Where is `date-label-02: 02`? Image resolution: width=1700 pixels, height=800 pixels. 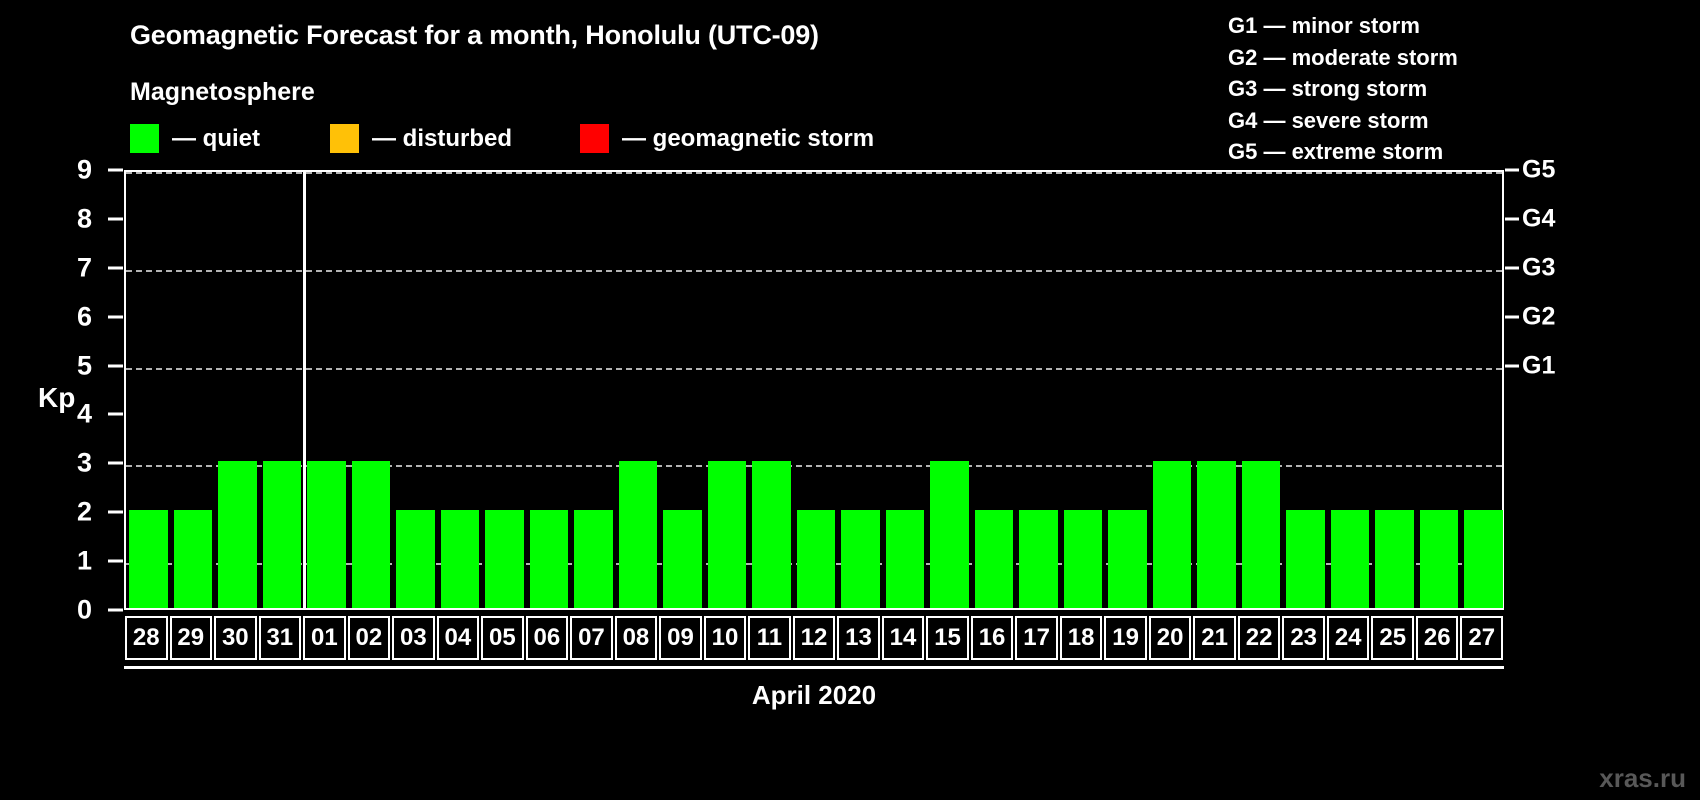
date-label-02: 02 is located at coordinates (369, 638).